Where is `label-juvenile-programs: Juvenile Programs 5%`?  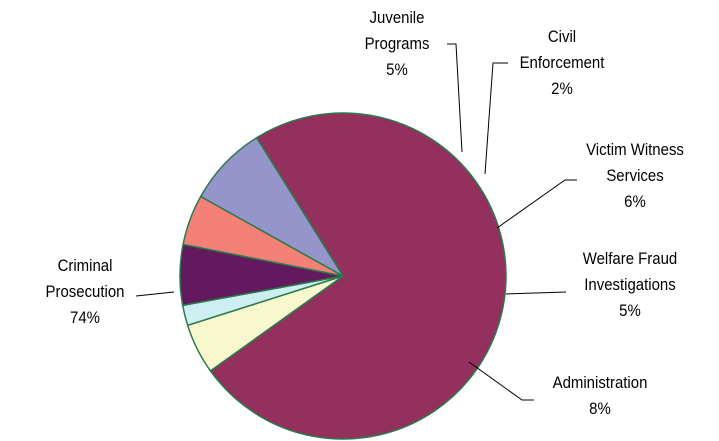
label-juvenile-programs: Juvenile Programs 5% is located at coordinates (397, 44).